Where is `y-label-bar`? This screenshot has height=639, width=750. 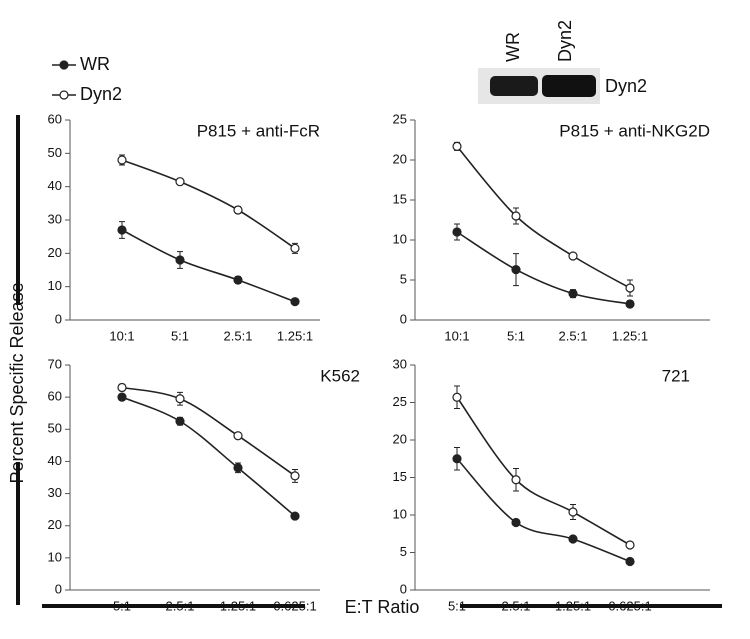 y-label-bar is located at coordinates (18, 210).